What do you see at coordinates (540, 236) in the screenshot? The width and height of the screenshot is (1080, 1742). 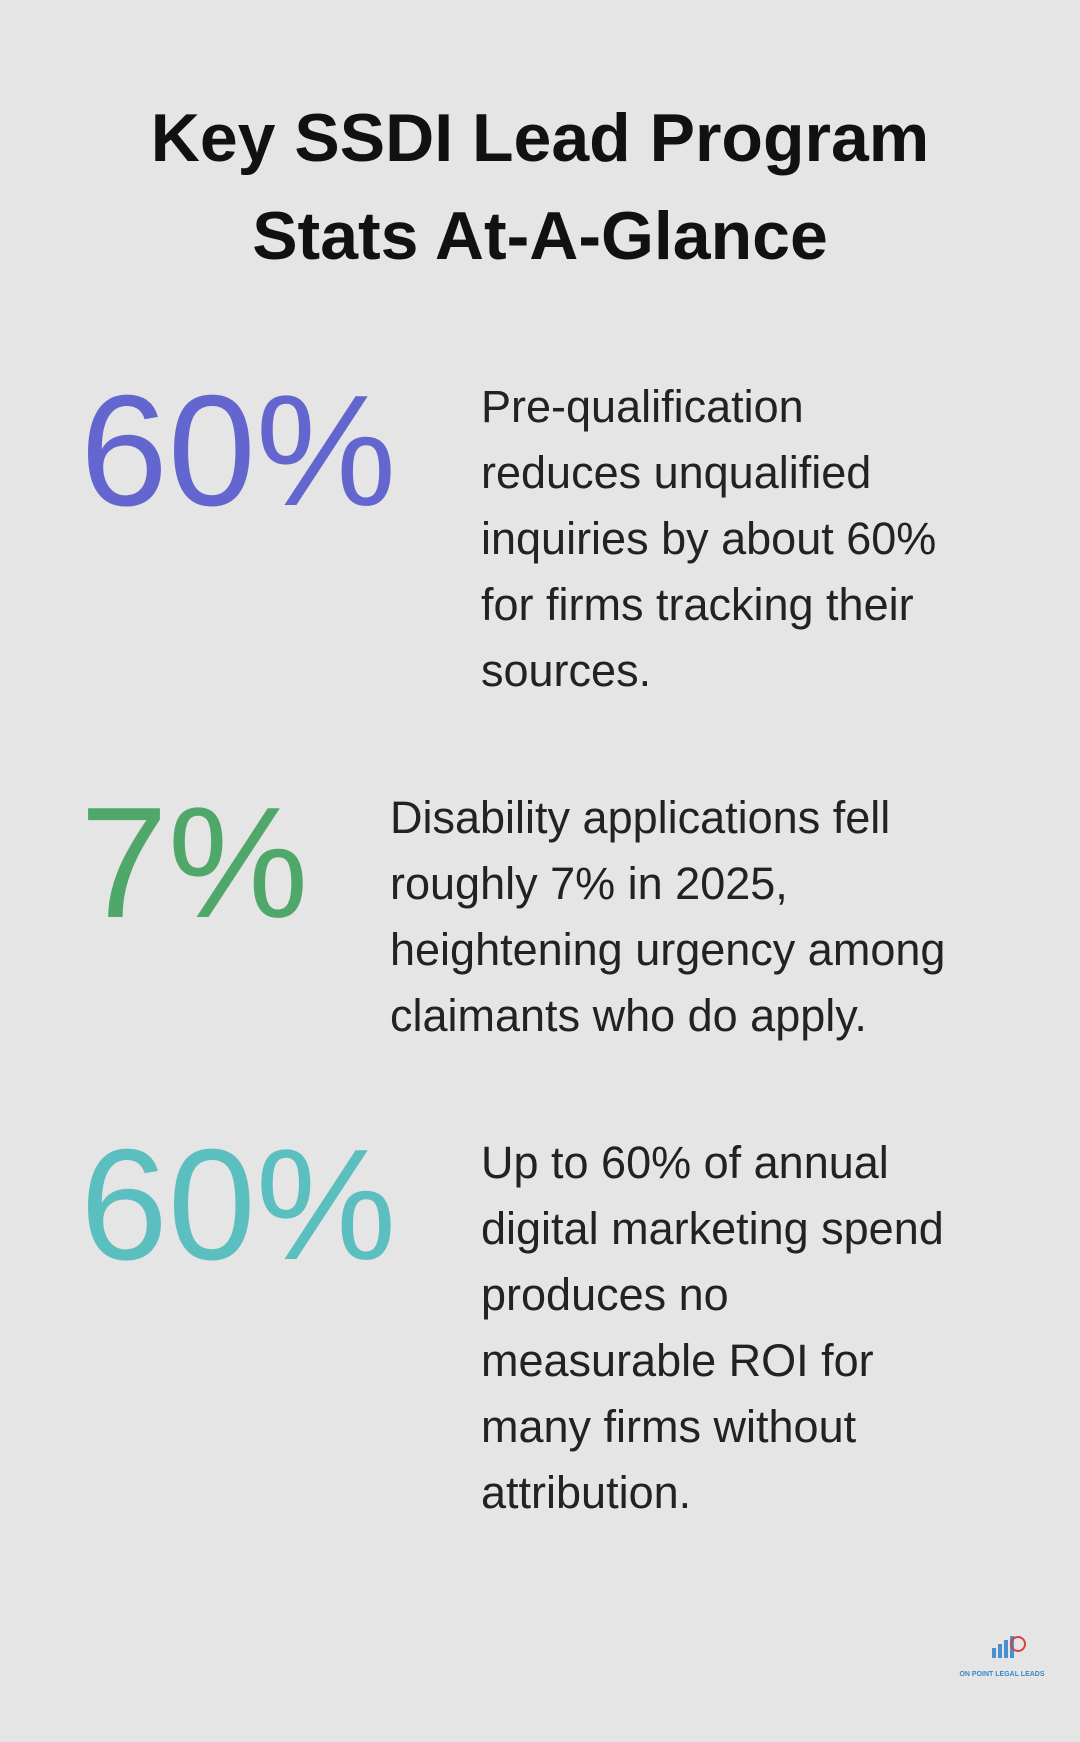 I see `title: Stats At-A-Glance` at bounding box center [540, 236].